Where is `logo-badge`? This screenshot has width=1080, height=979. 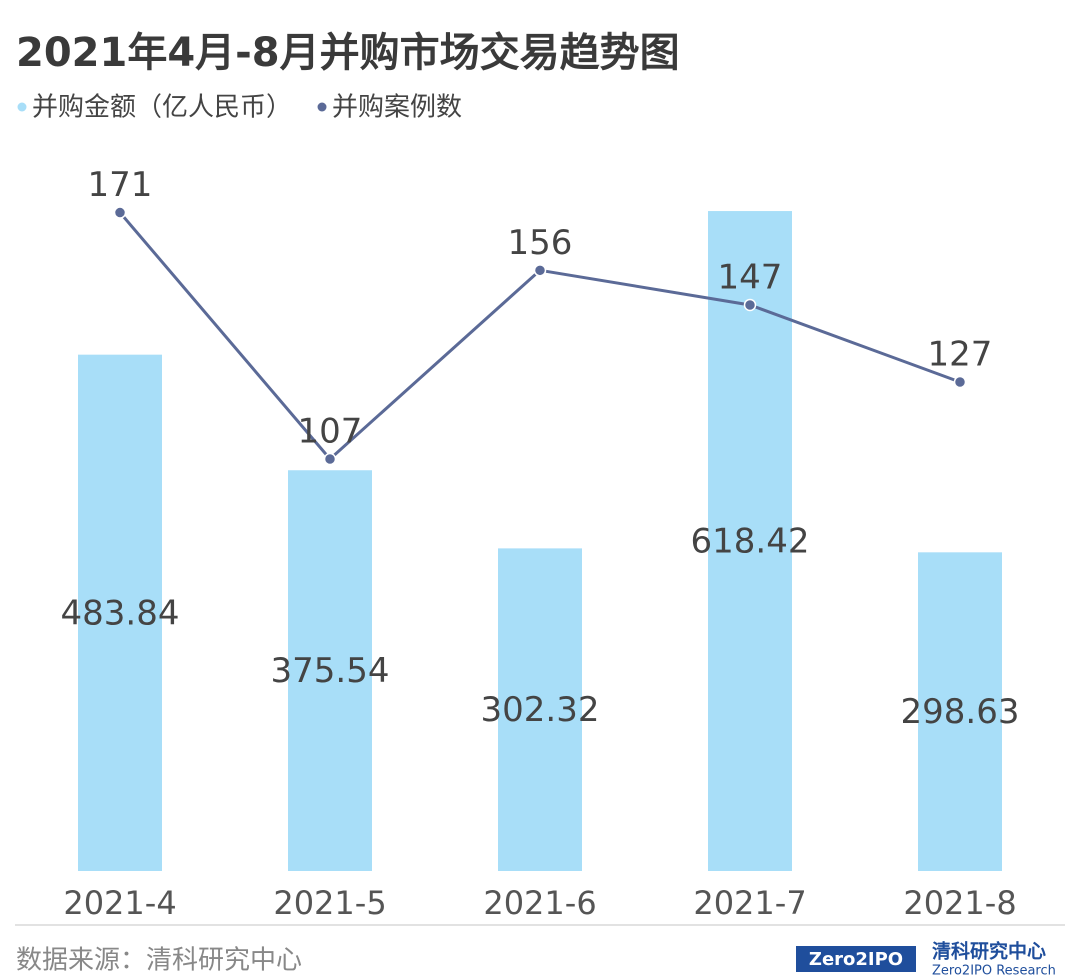
logo-badge is located at coordinates (856, 959).